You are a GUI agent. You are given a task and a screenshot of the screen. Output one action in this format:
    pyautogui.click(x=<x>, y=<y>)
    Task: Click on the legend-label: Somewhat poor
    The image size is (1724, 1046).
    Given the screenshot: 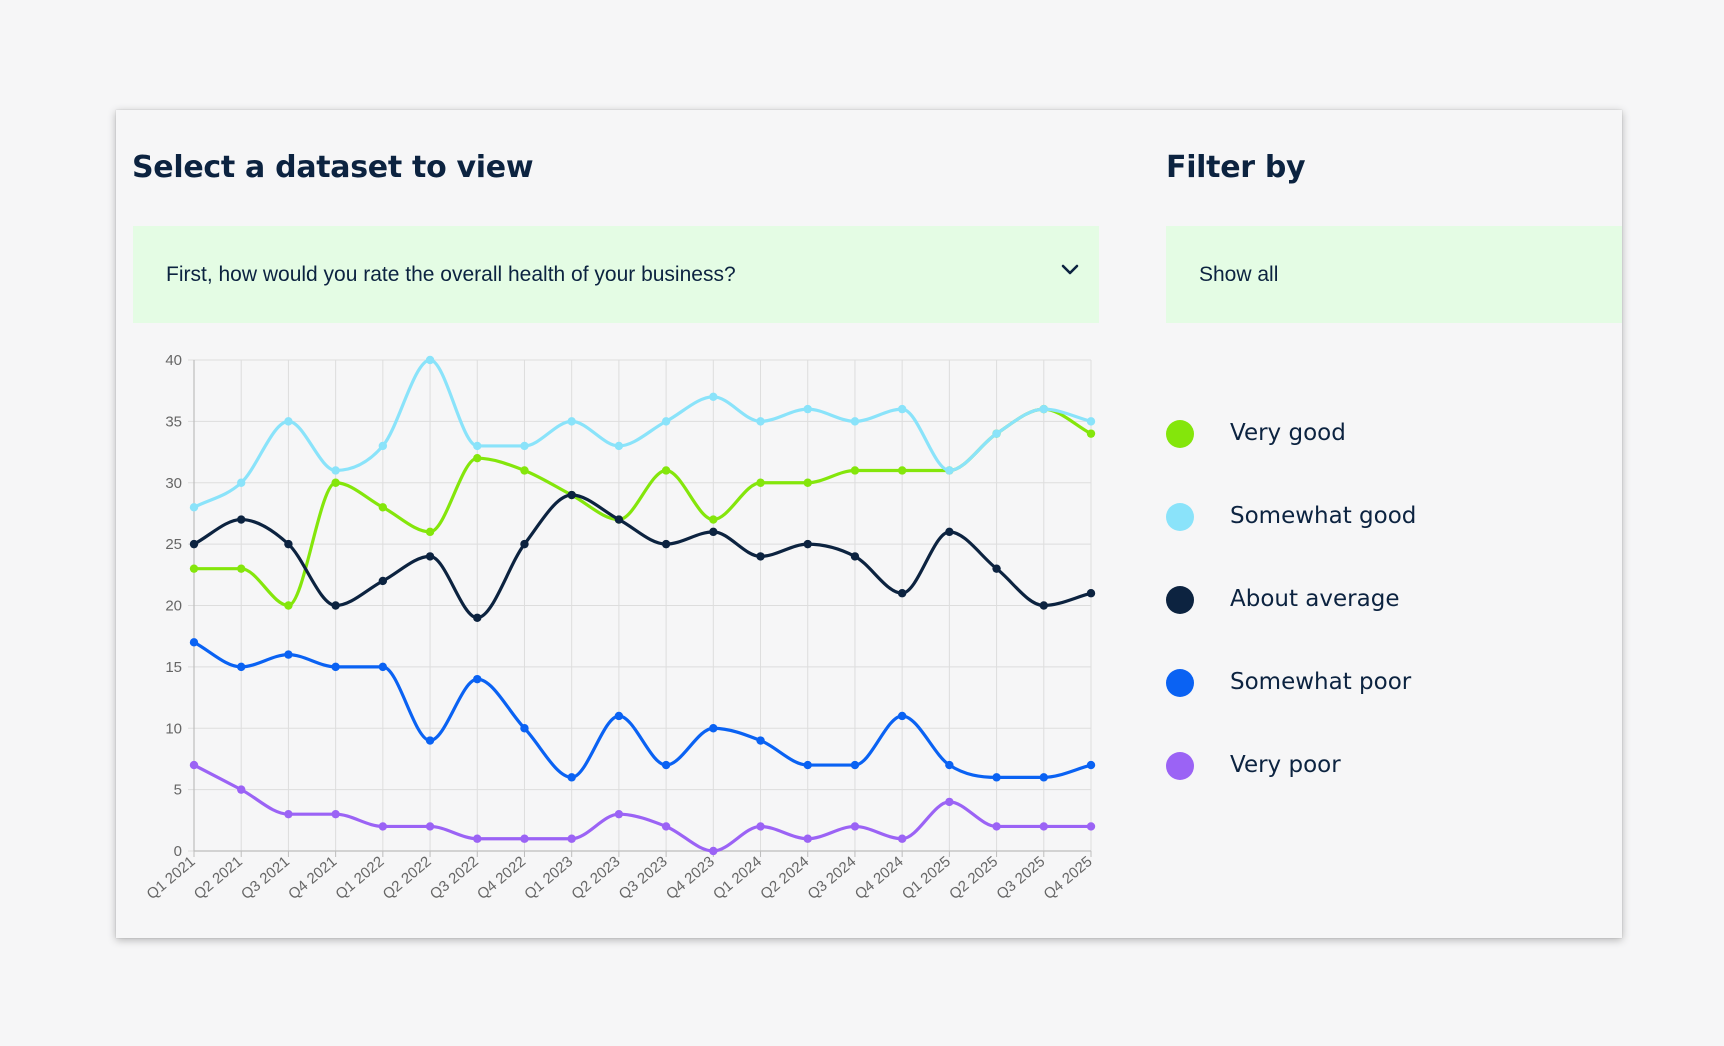 What is the action you would take?
    pyautogui.click(x=1321, y=682)
    